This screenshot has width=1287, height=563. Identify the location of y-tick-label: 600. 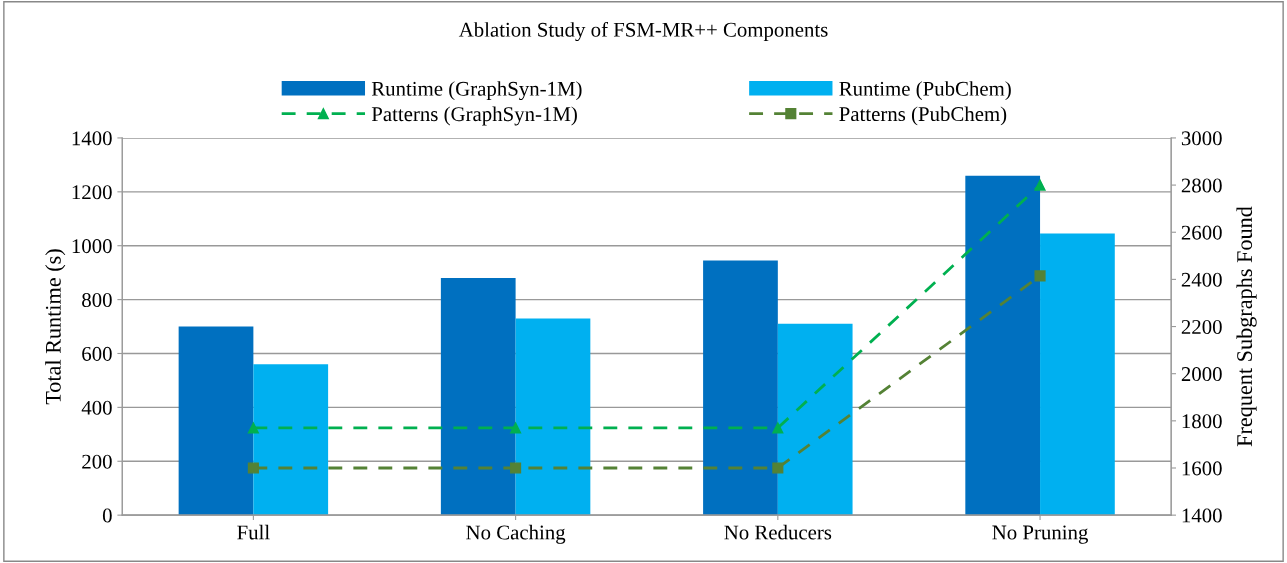
(97, 353).